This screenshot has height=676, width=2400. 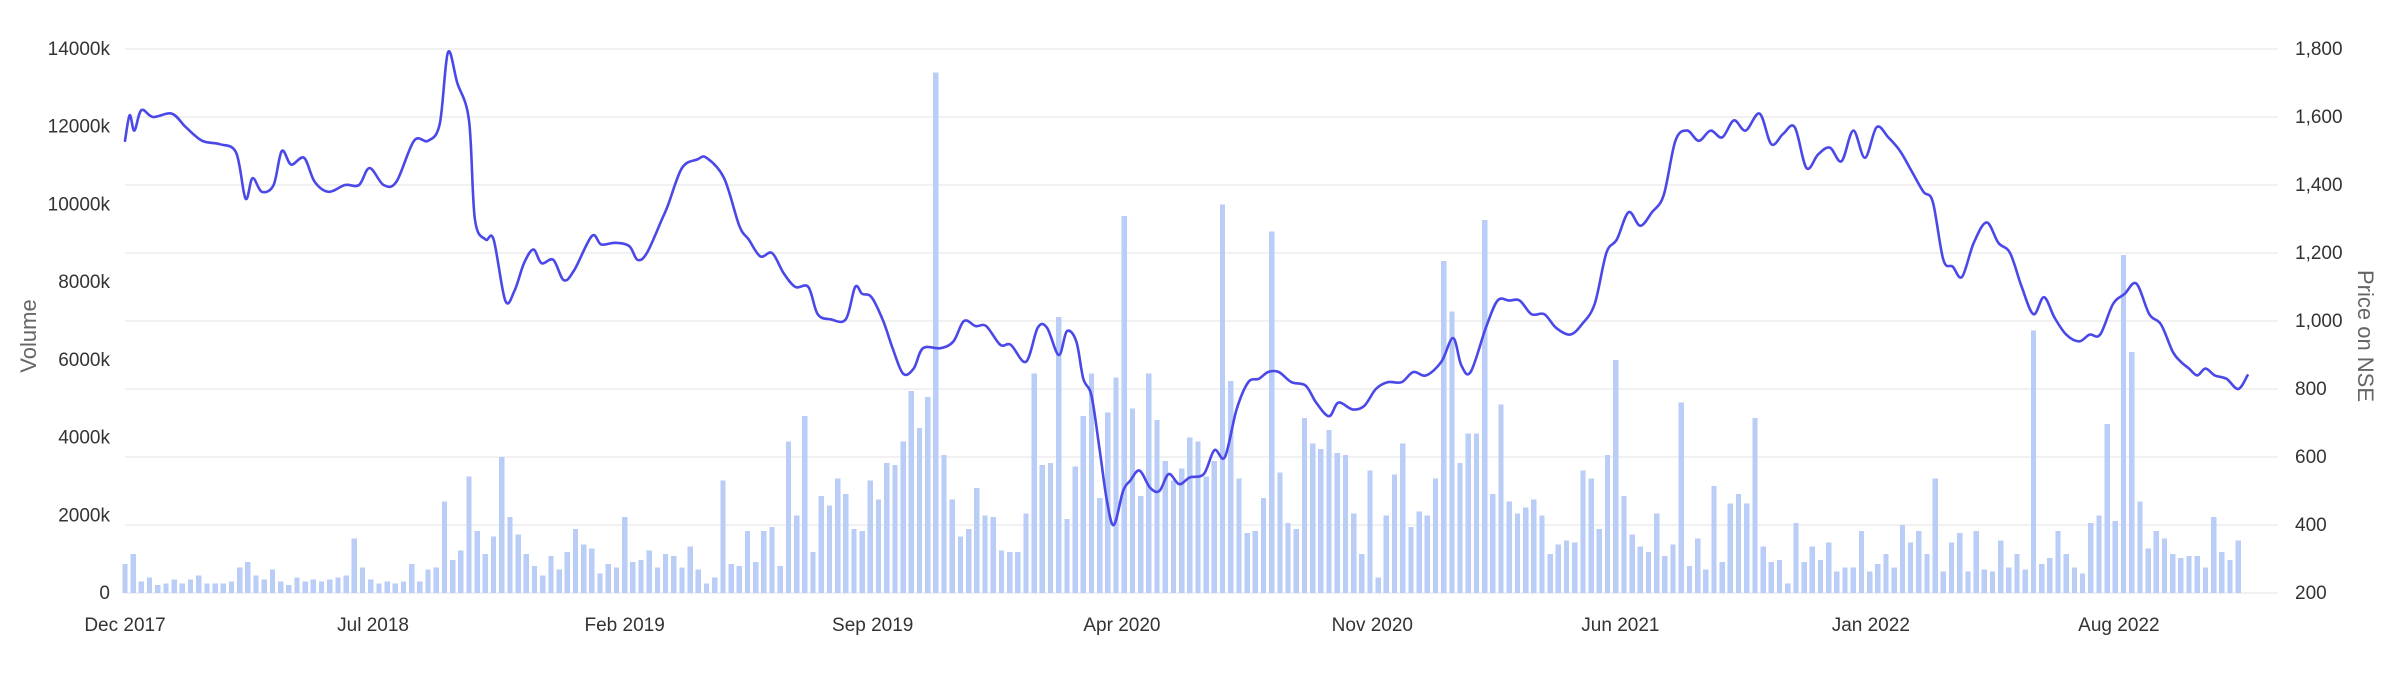 What do you see at coordinates (84, 282) in the screenshot?
I see `left-tick-label: 8000k` at bounding box center [84, 282].